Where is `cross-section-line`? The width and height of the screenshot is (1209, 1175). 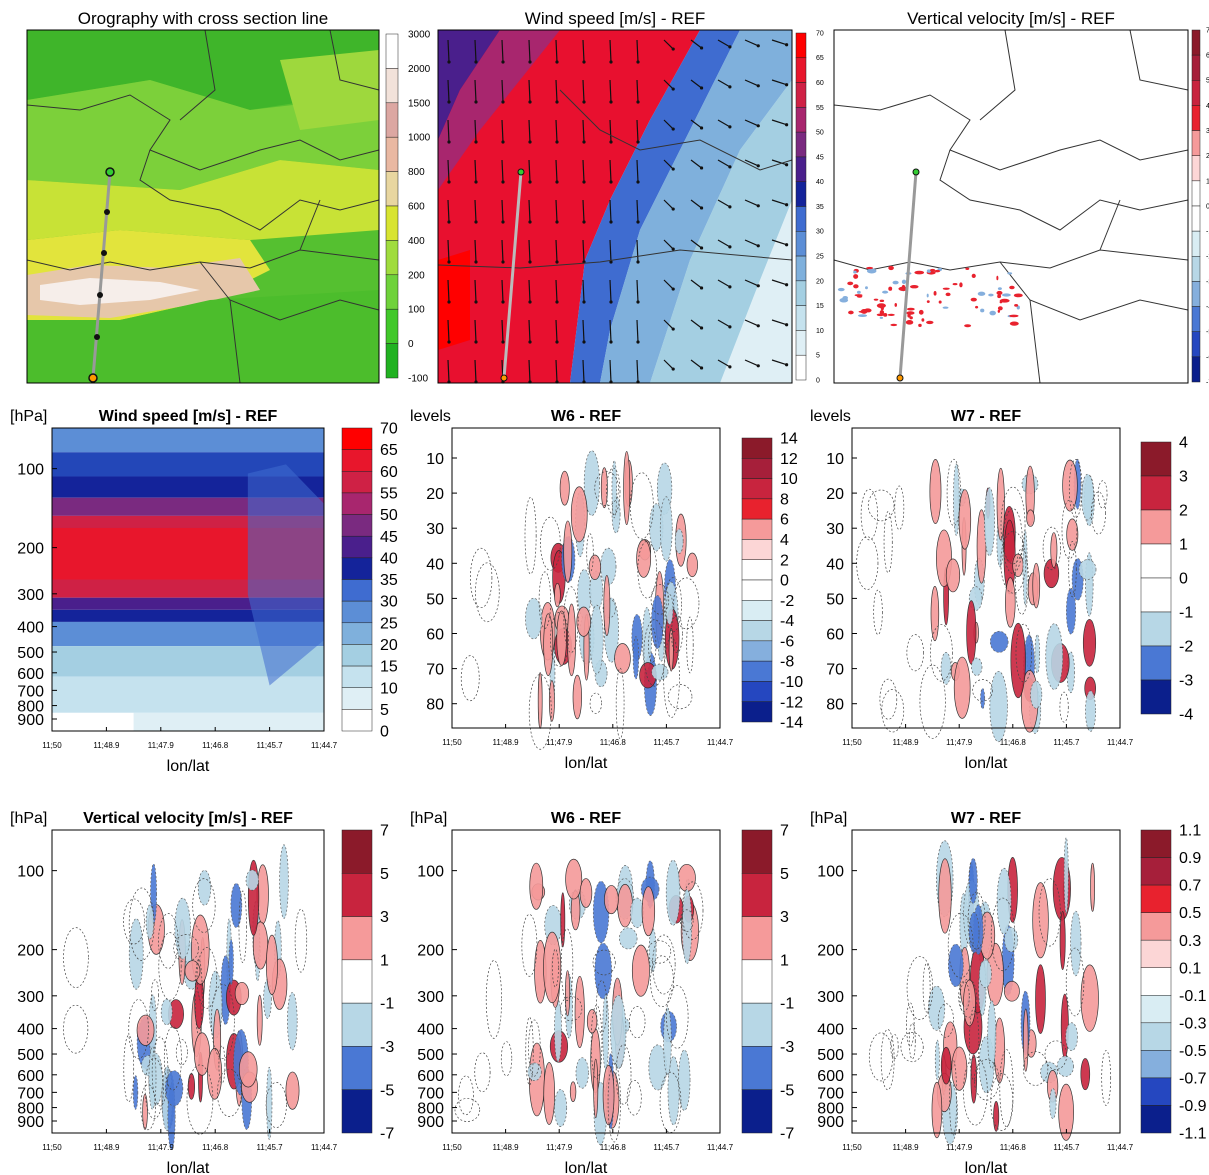
cross-section-line is located at coordinates (101, 275).